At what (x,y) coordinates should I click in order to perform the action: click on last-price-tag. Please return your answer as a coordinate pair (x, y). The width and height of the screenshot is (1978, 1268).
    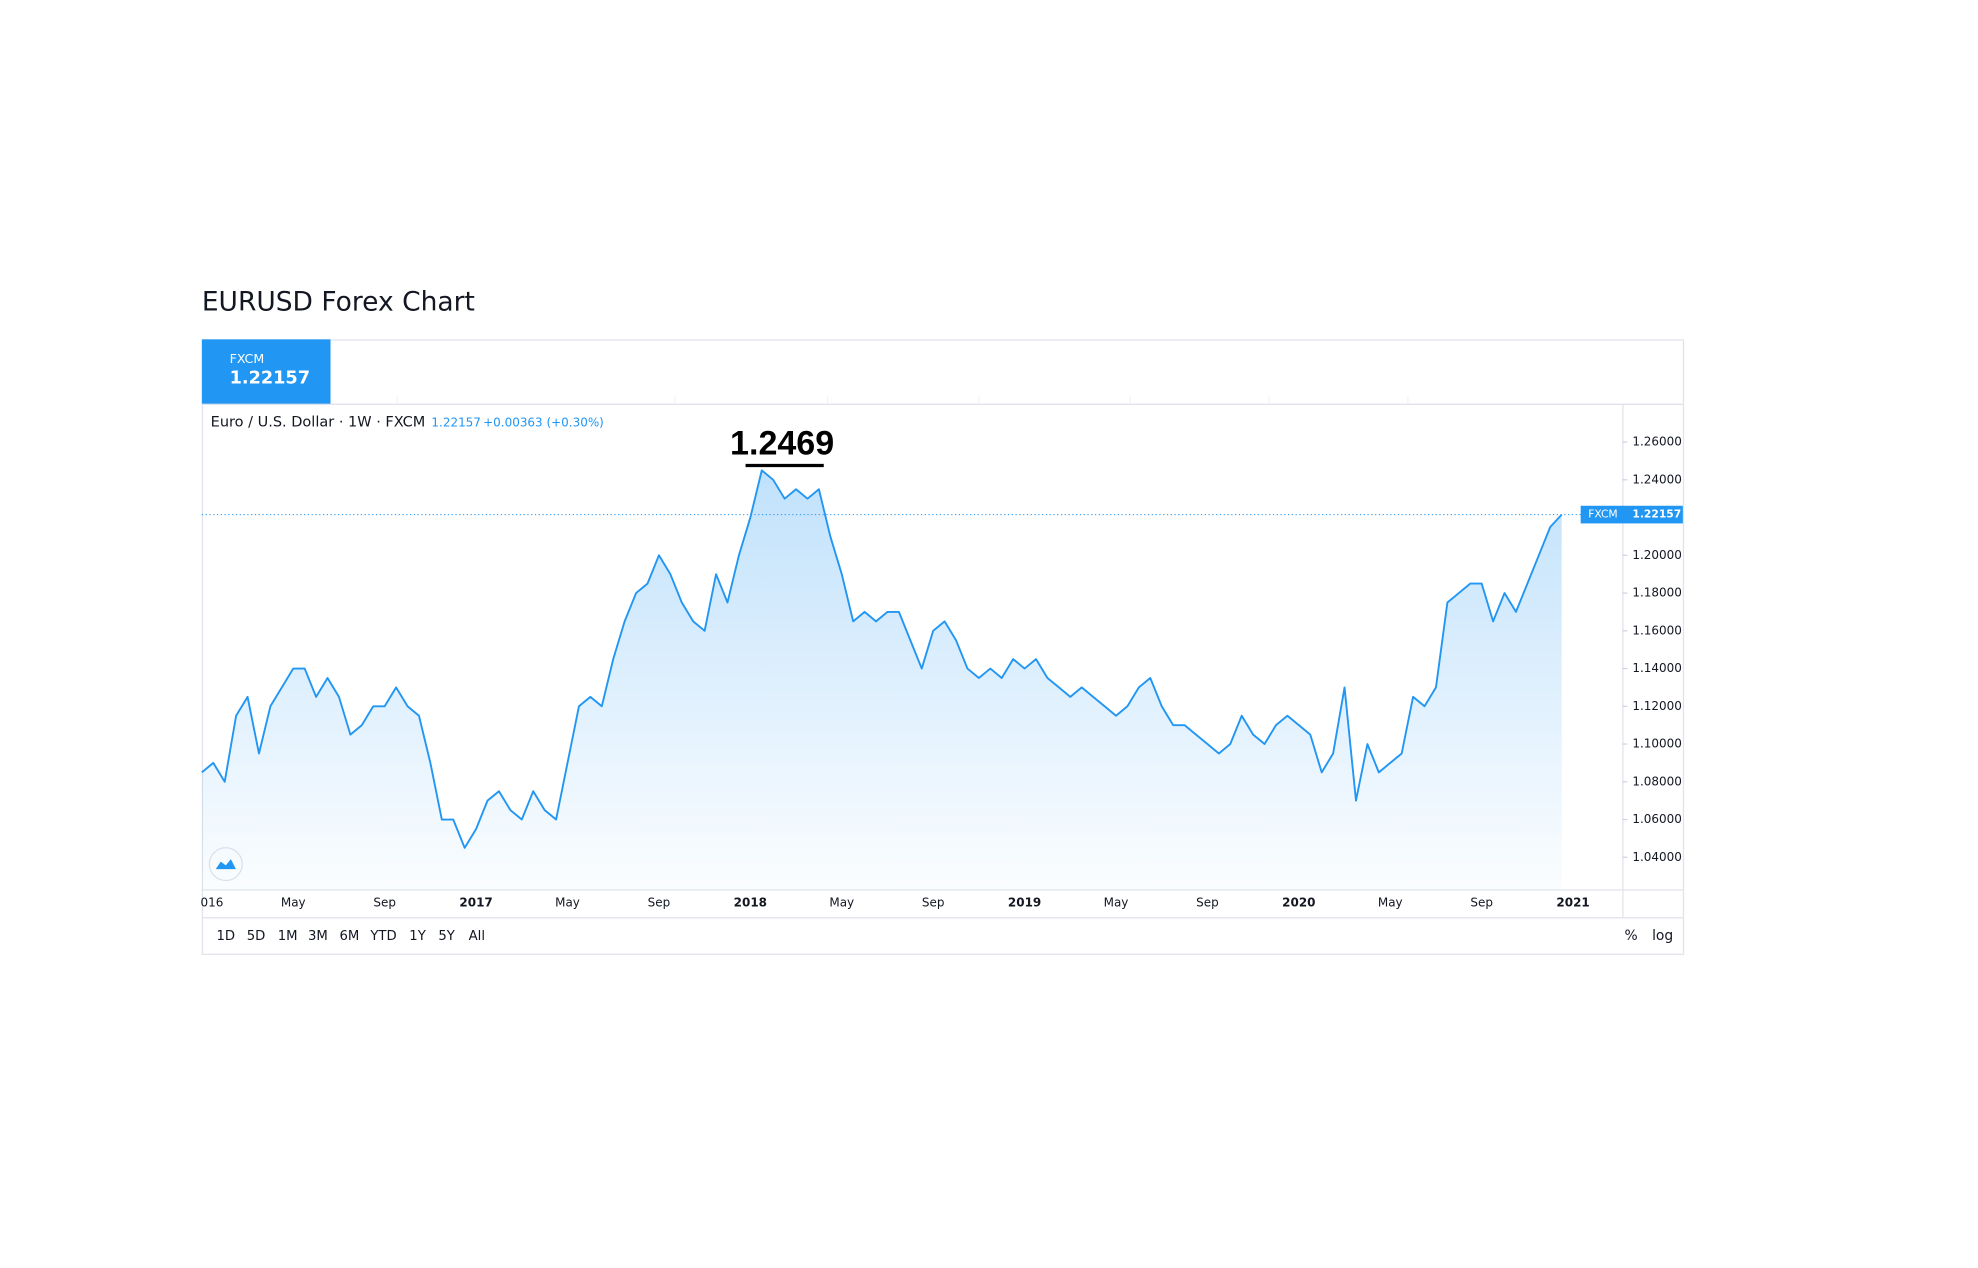
    Looking at the image, I should click on (1631, 514).